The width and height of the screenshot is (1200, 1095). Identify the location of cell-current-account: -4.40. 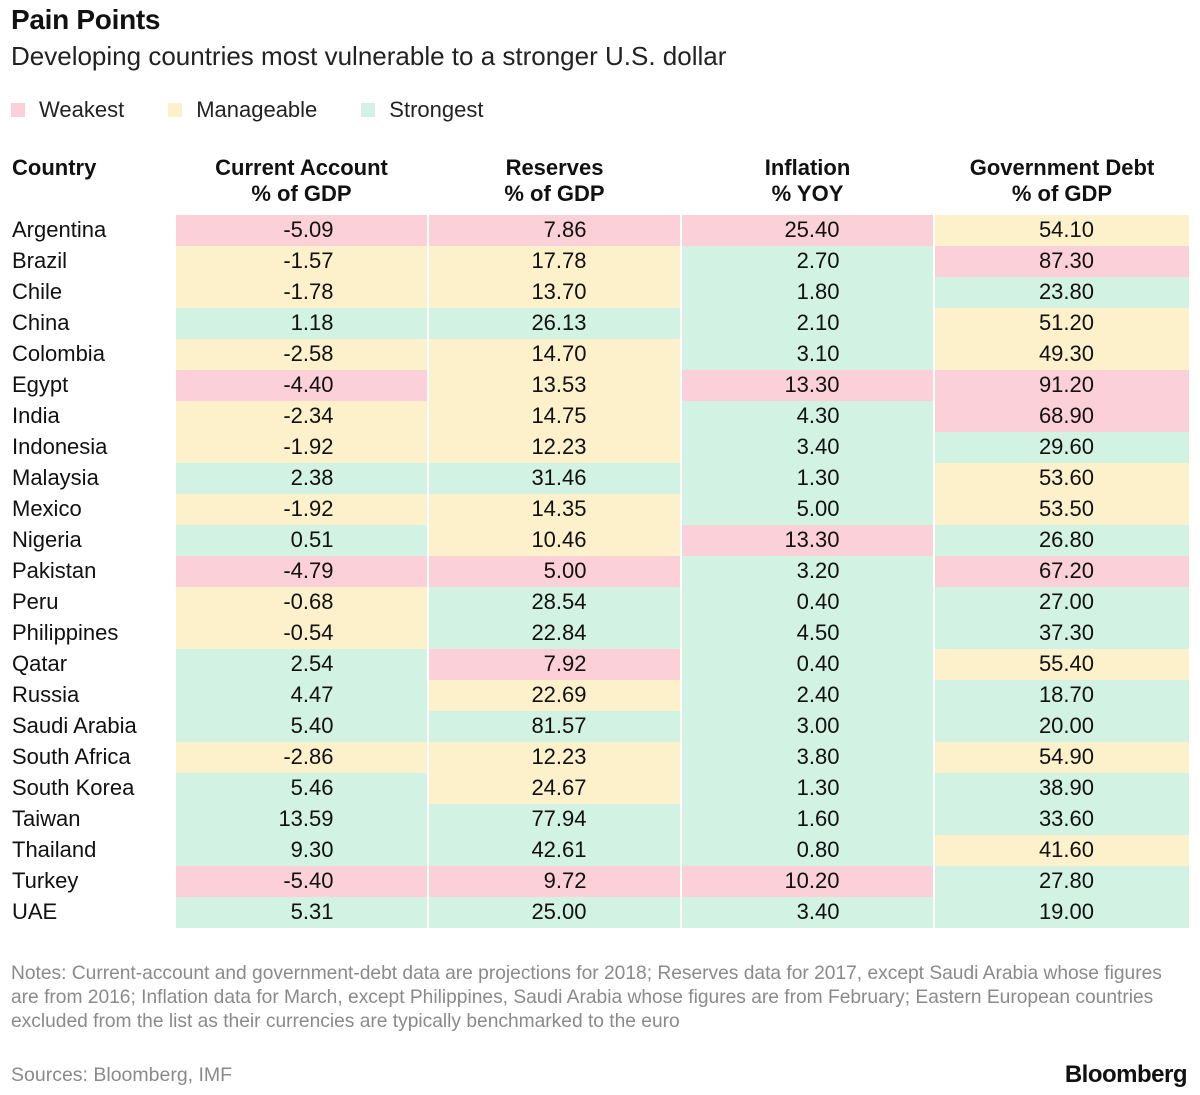
(301, 385).